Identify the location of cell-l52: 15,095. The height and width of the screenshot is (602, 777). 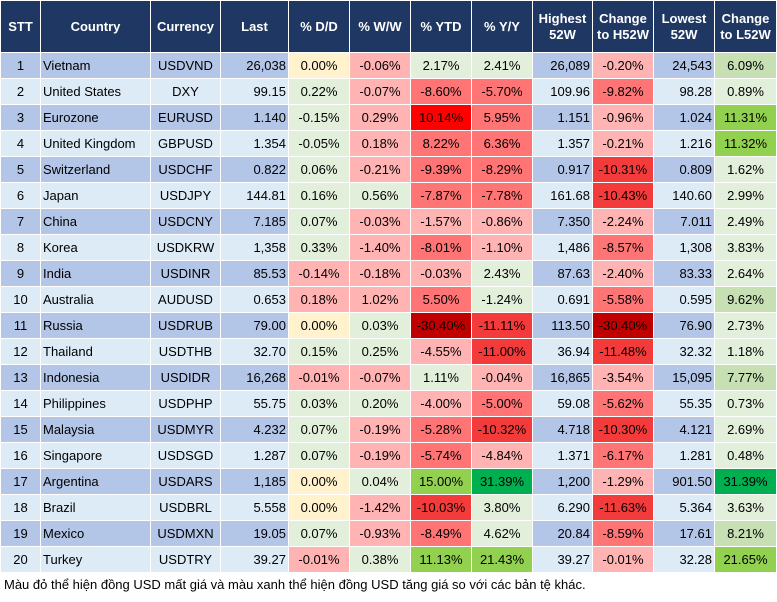
(684, 377).